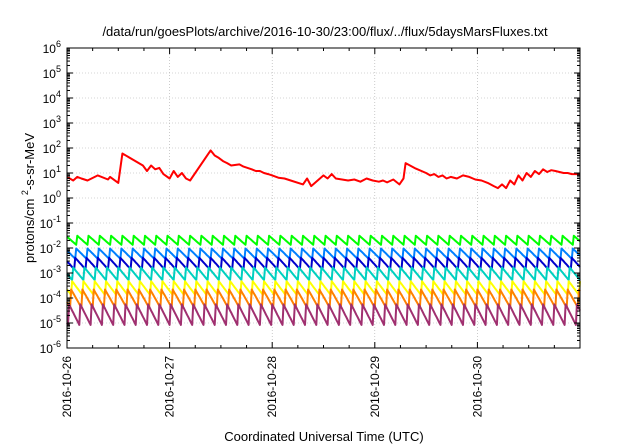  What do you see at coordinates (323, 436) in the screenshot?
I see `x-axis-label: Coordinated Universal Time (UTC)` at bounding box center [323, 436].